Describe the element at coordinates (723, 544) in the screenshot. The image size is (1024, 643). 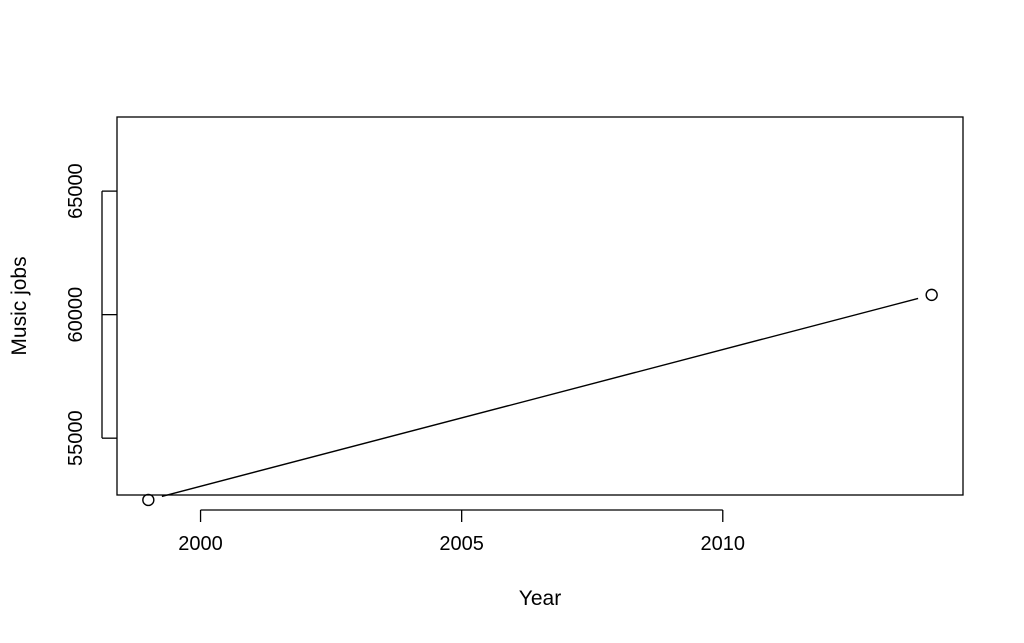
I see `x-tick-label: 2010` at that location.